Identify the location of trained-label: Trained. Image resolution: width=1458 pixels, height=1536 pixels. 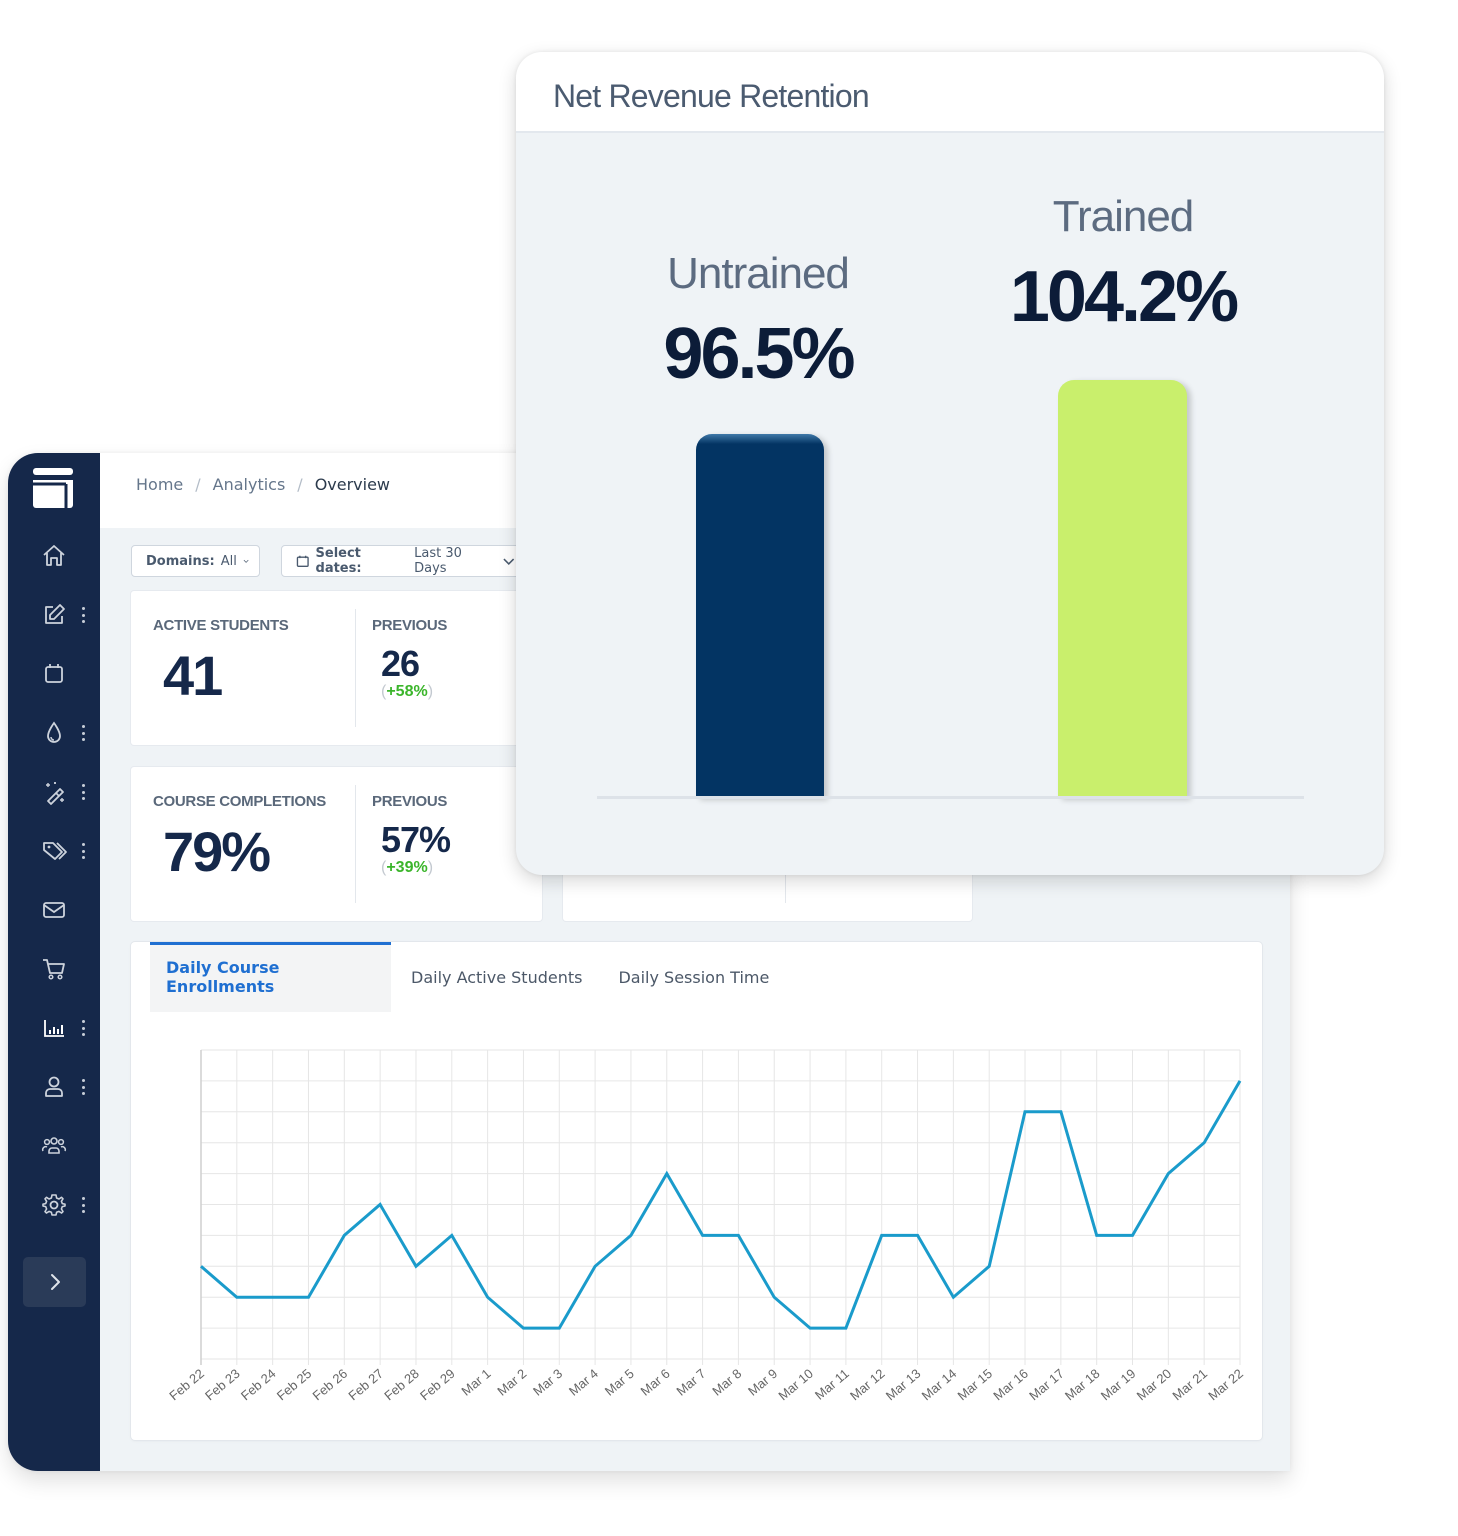
(1123, 216).